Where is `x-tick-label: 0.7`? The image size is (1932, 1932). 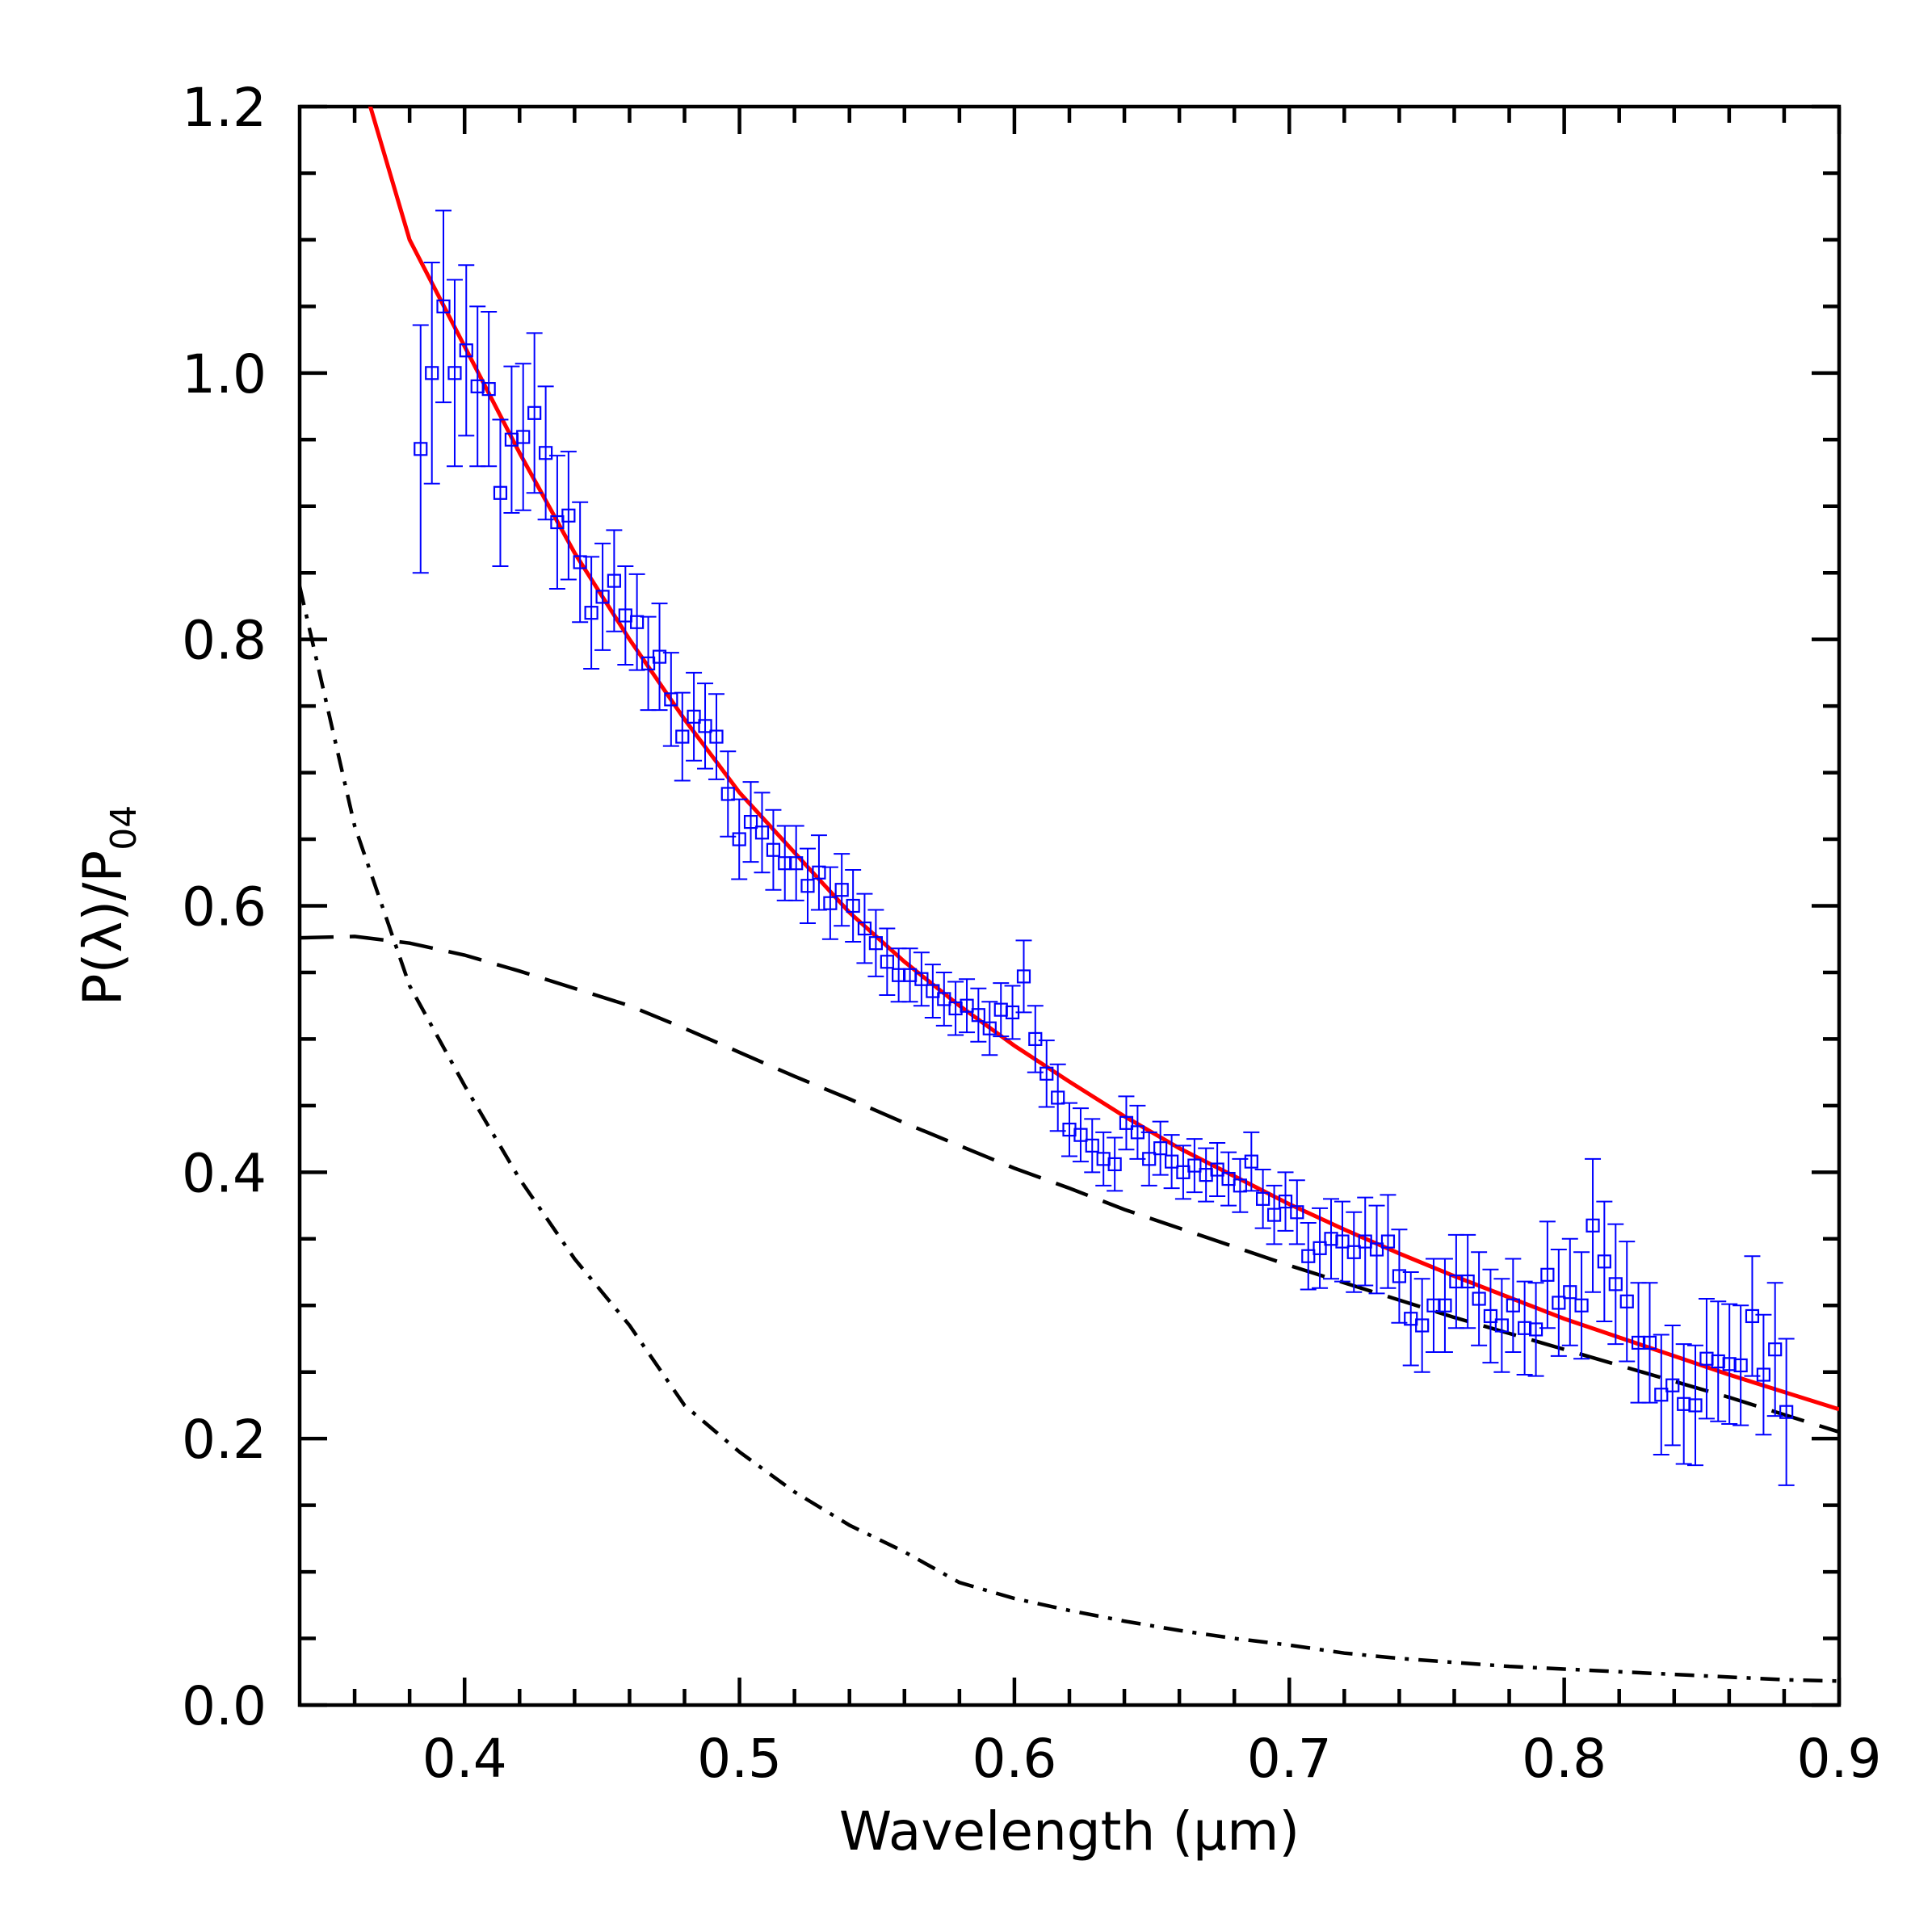 x-tick-label: 0.7 is located at coordinates (1290, 1759).